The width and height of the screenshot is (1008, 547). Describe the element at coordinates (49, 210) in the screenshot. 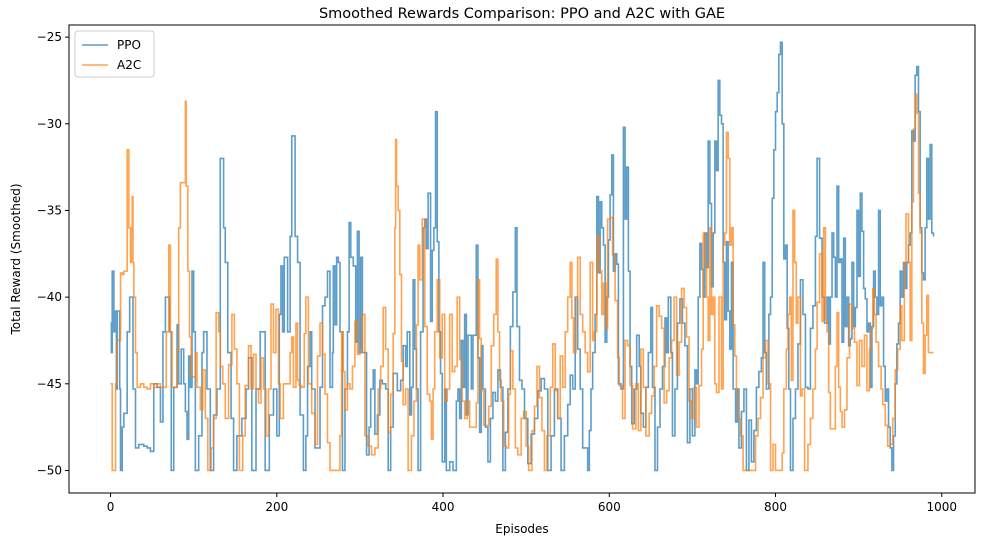

I see `y-tick-label: −35` at that location.